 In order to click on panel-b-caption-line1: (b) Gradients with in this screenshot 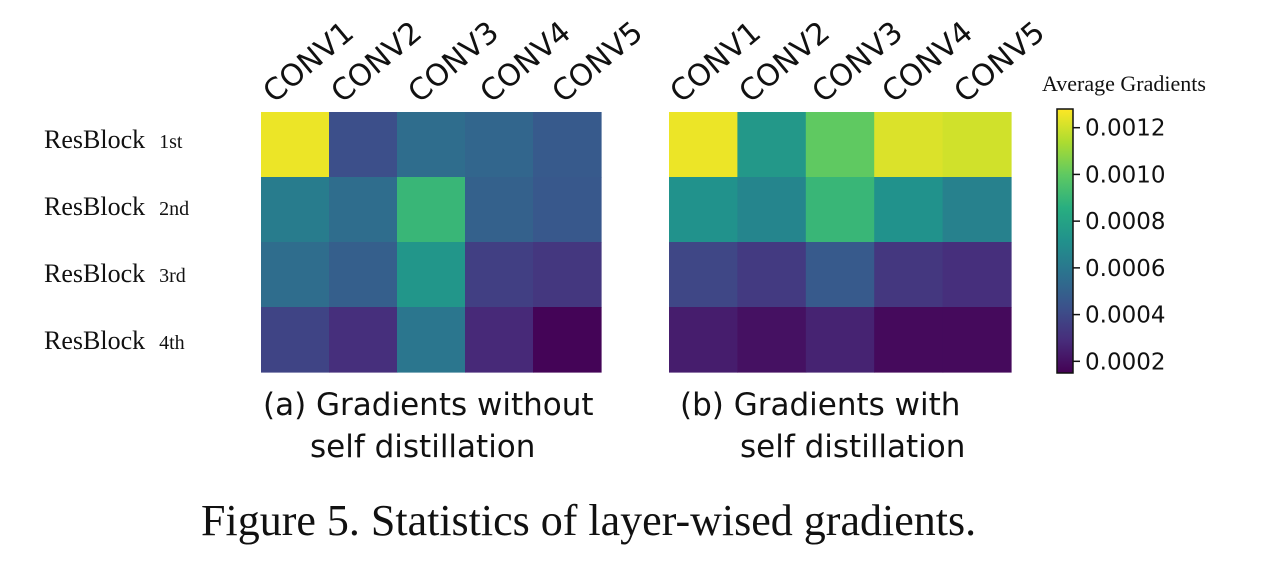, I will do `click(820, 405)`.